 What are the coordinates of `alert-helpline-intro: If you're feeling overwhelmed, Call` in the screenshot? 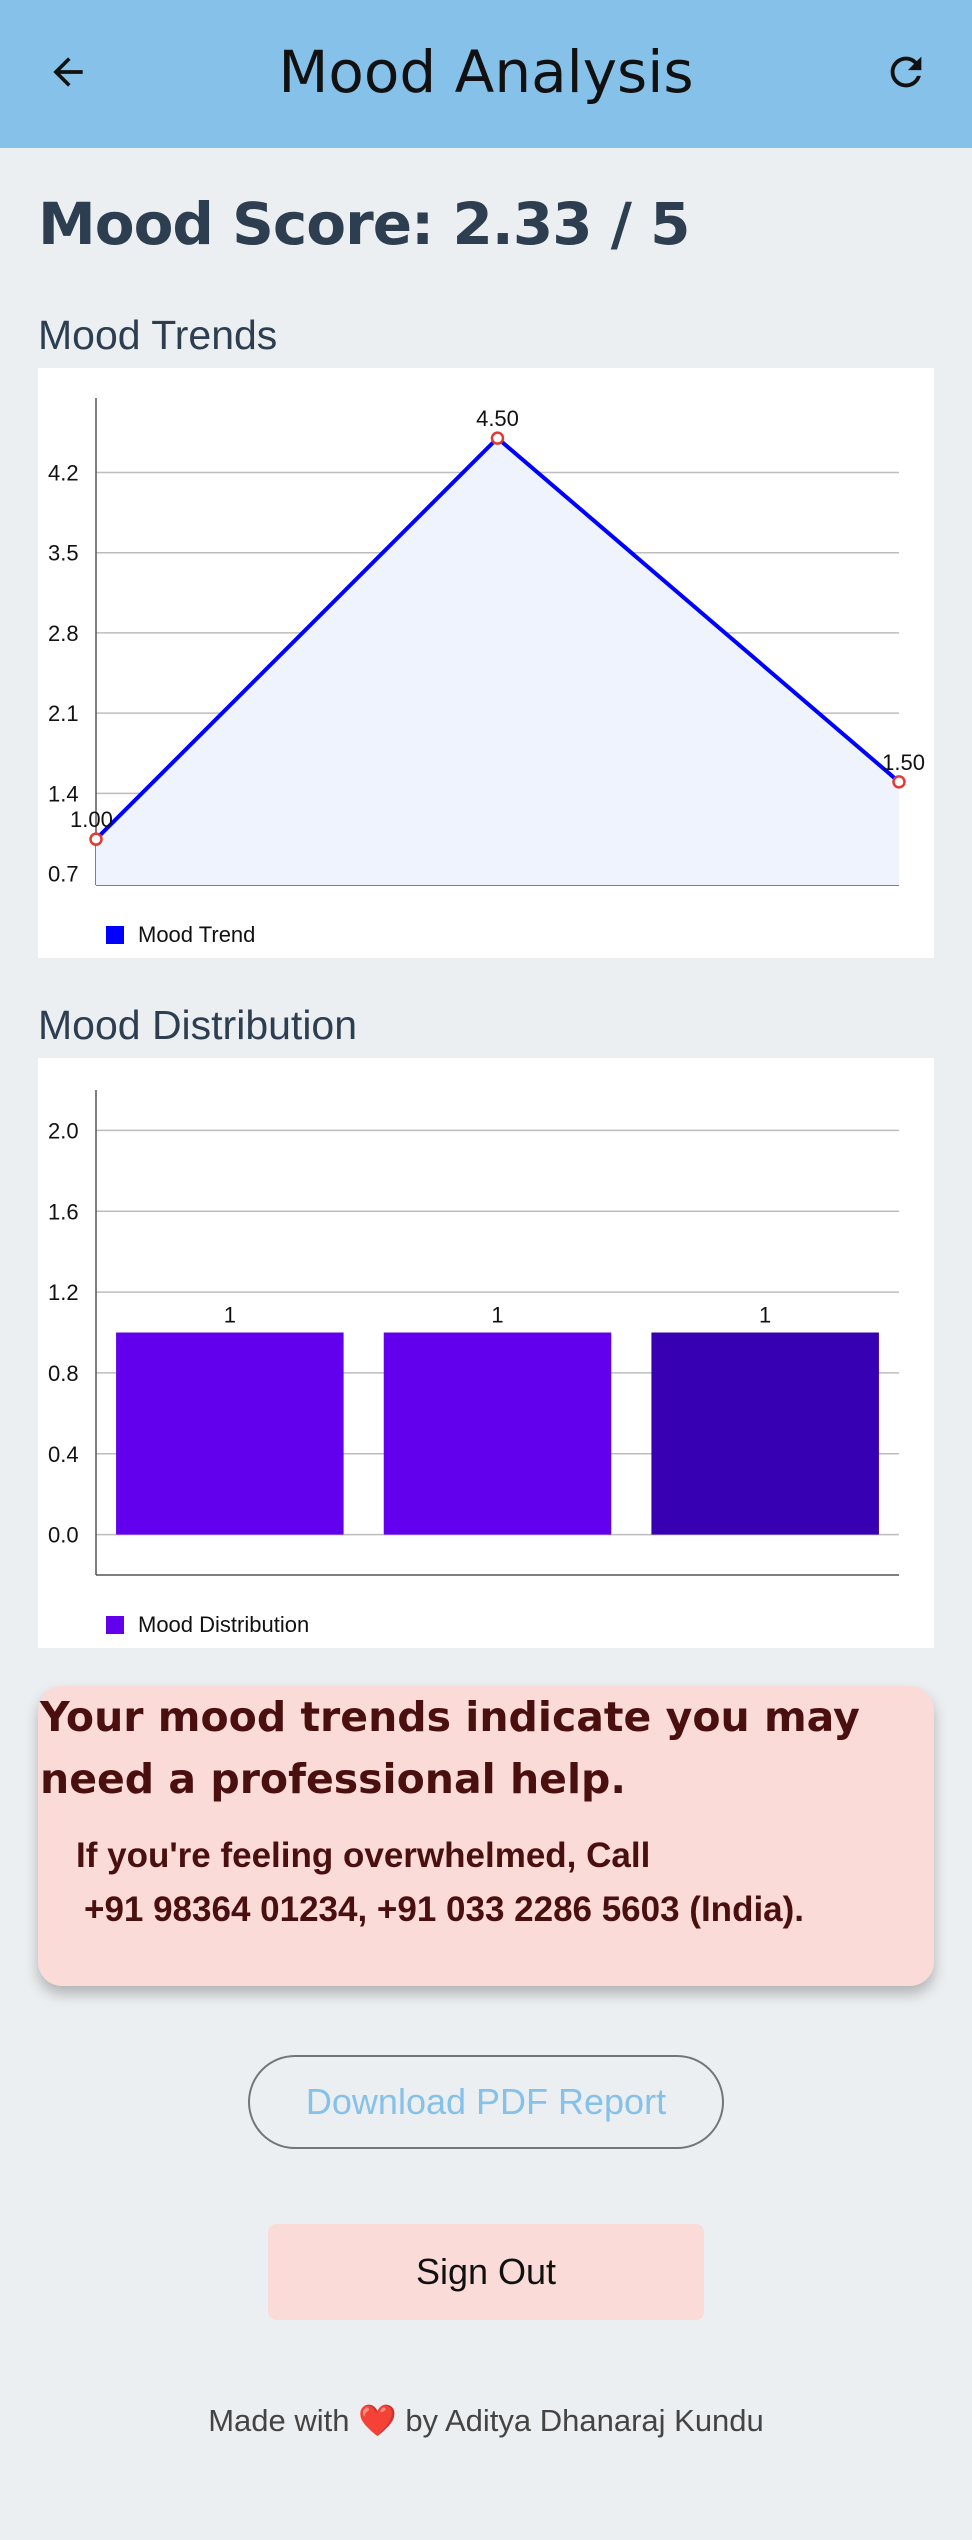 It's located at (363, 1855).